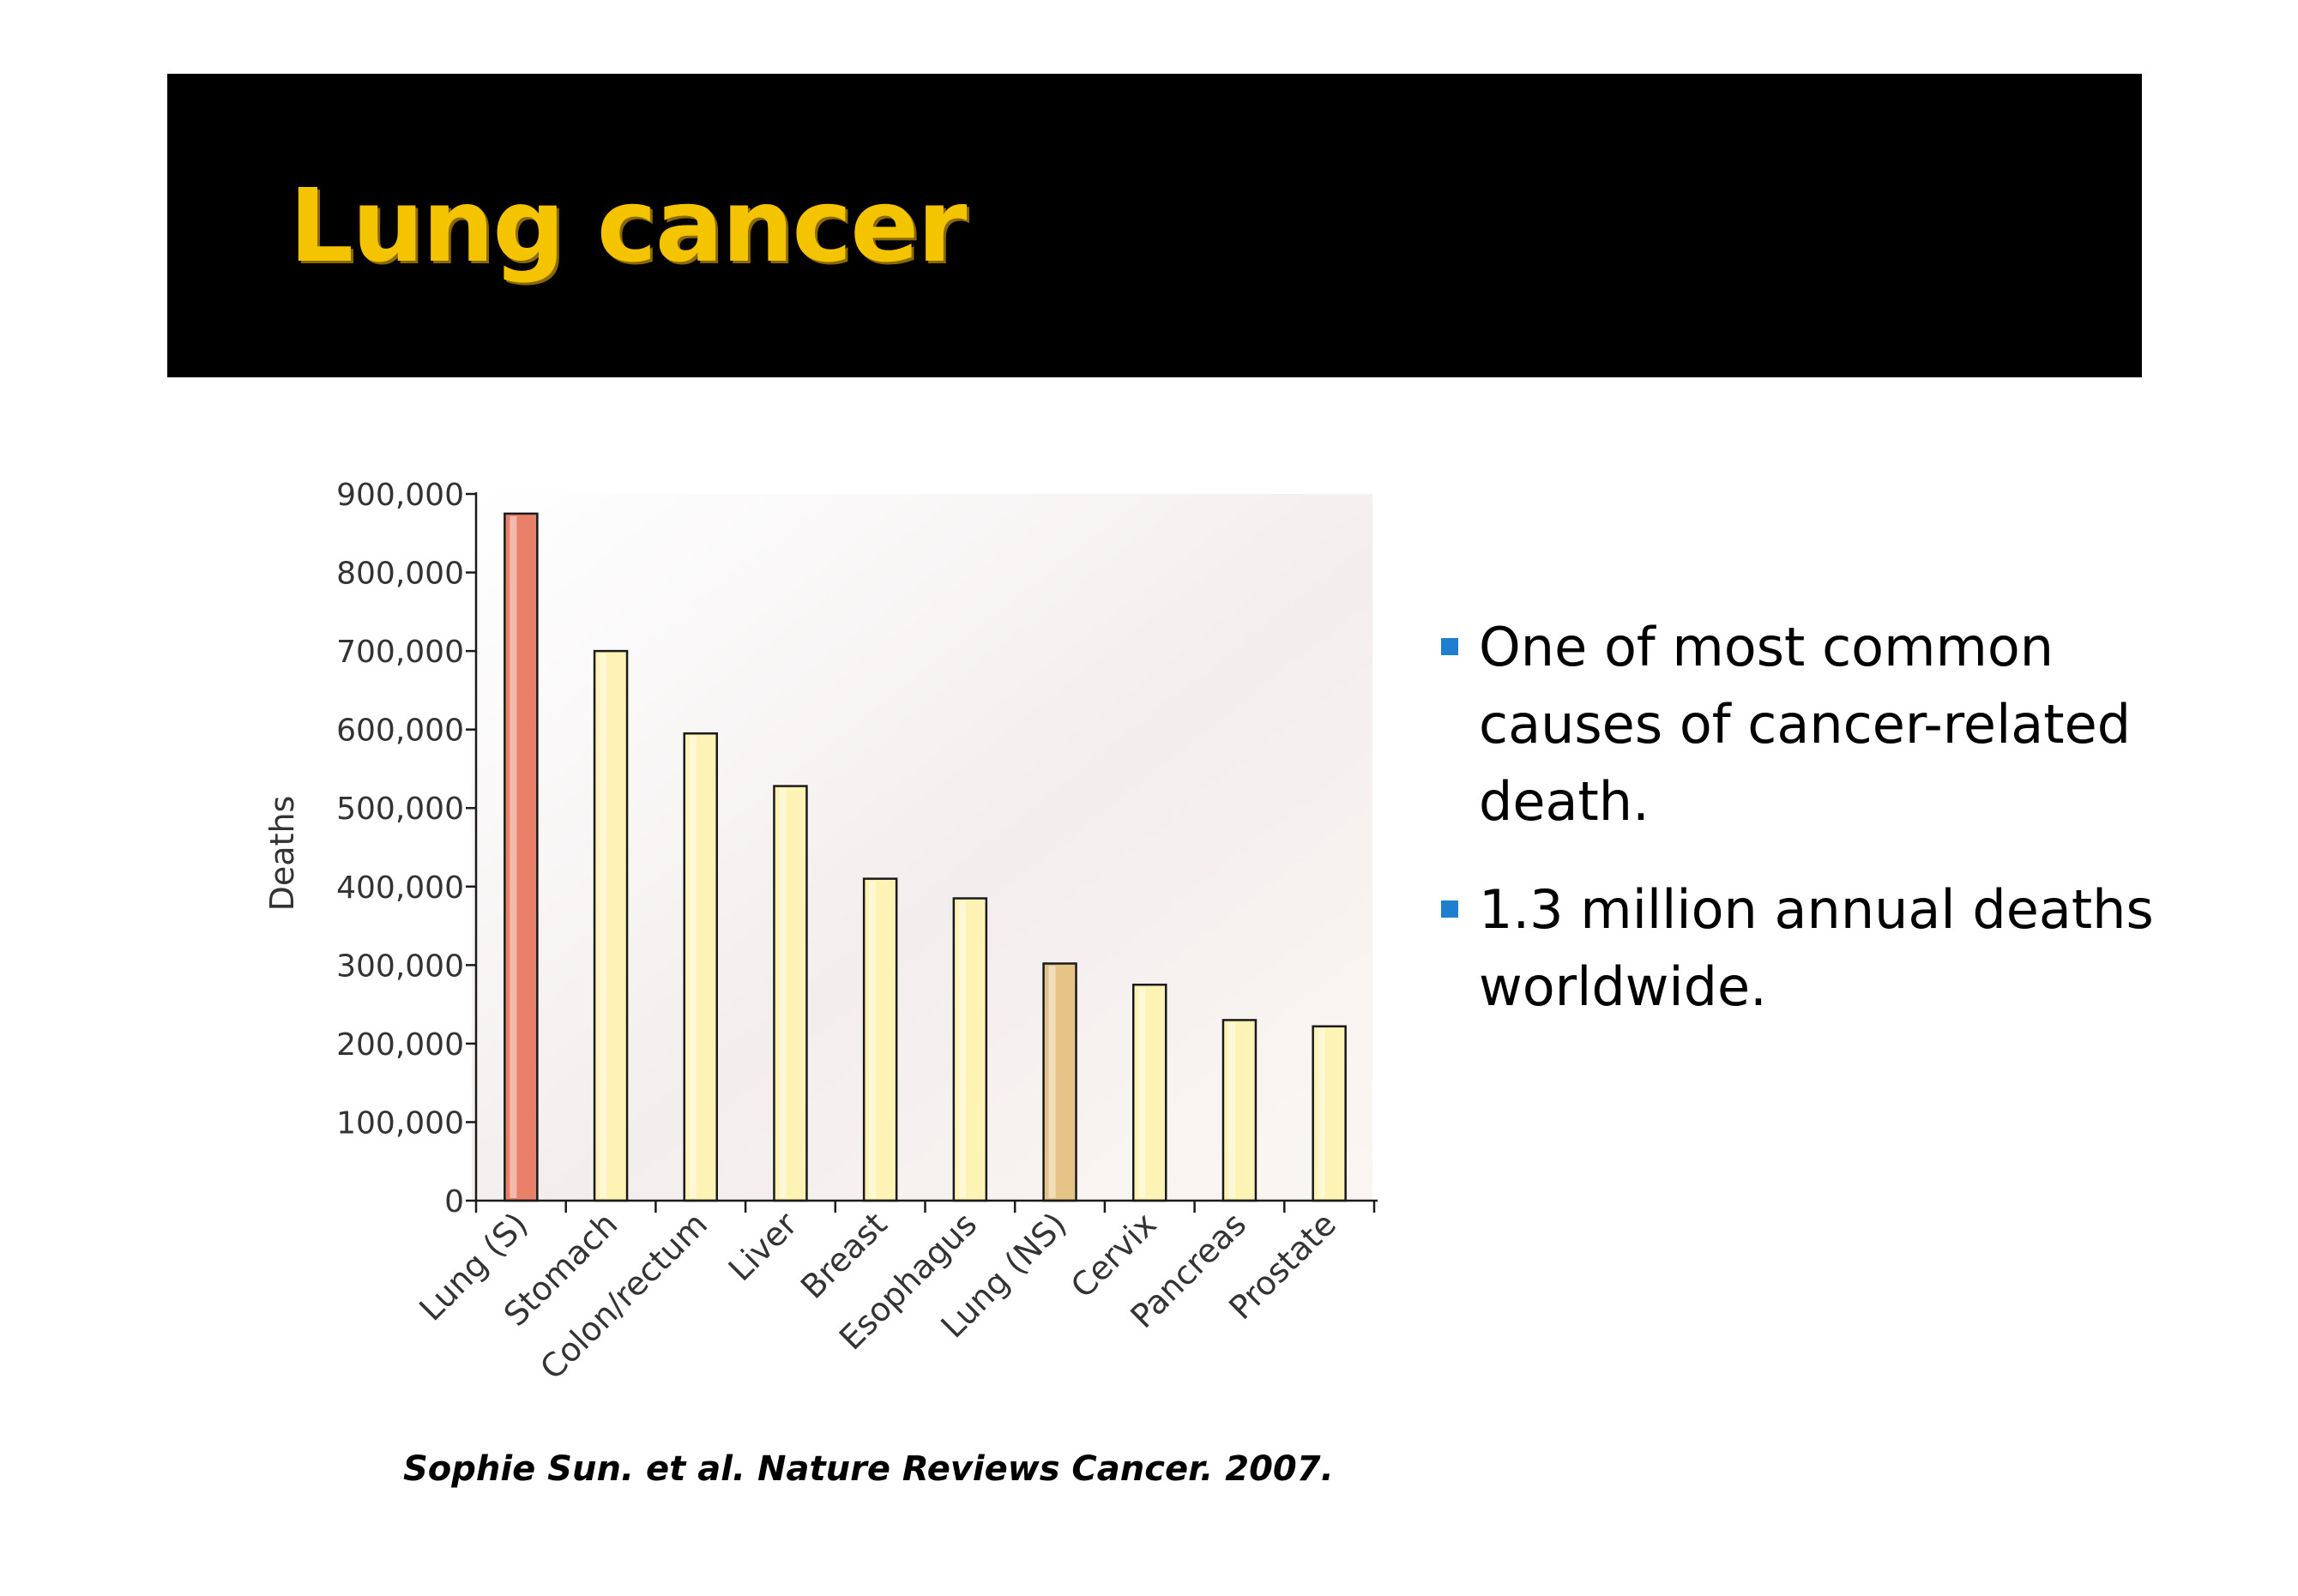  Describe the element at coordinates (790, 993) in the screenshot. I see `bar-liver` at that location.